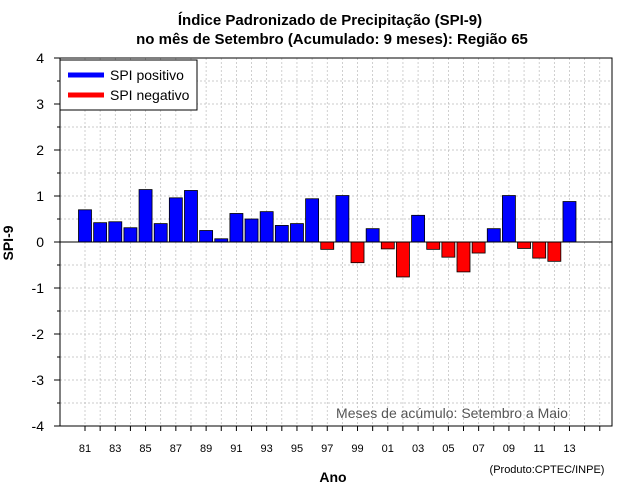 The height and width of the screenshot is (500, 640). What do you see at coordinates (38, 288) in the screenshot?
I see `y-tick-label: -1` at bounding box center [38, 288].